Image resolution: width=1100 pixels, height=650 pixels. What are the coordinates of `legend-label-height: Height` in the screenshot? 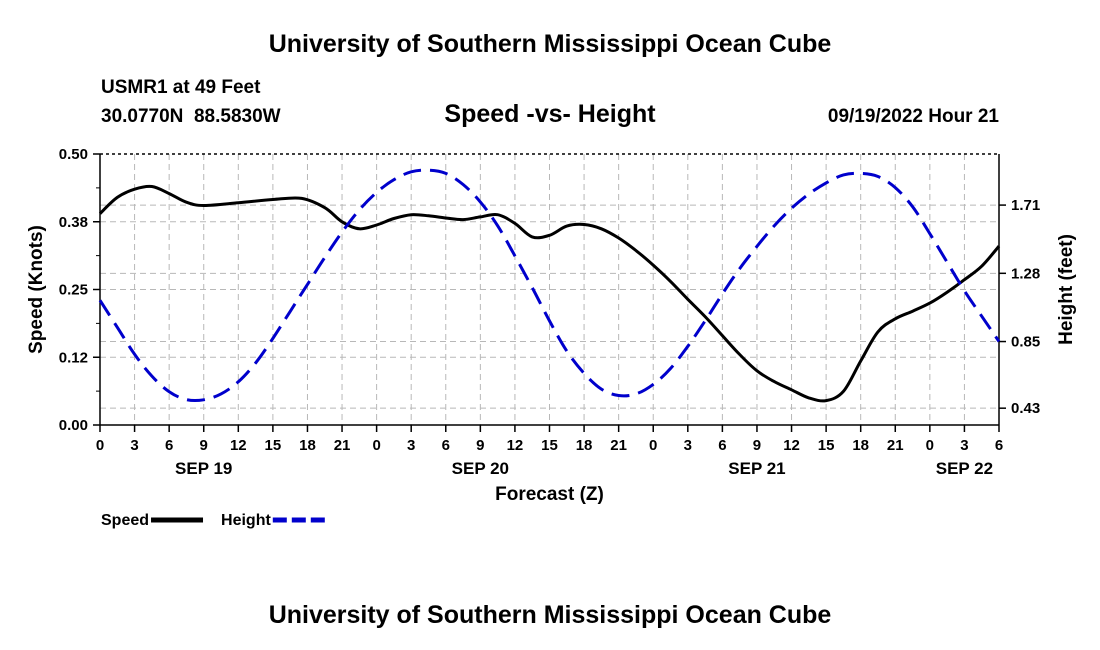 It's located at (246, 520).